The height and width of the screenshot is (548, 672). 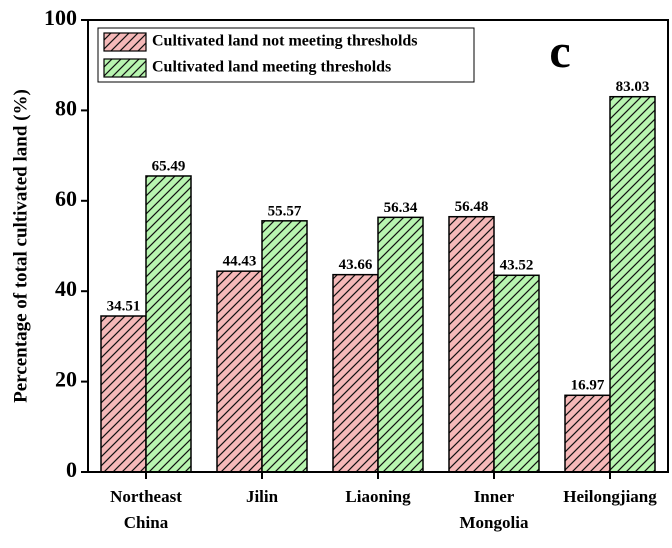 I want to click on value-label: 16.97, so click(x=588, y=386).